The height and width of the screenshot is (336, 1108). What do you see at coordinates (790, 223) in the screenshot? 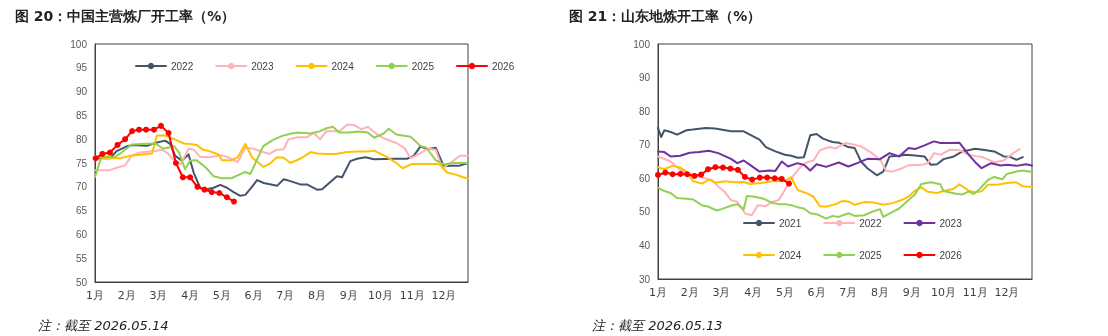
I see `legend-label: 2021` at bounding box center [790, 223].